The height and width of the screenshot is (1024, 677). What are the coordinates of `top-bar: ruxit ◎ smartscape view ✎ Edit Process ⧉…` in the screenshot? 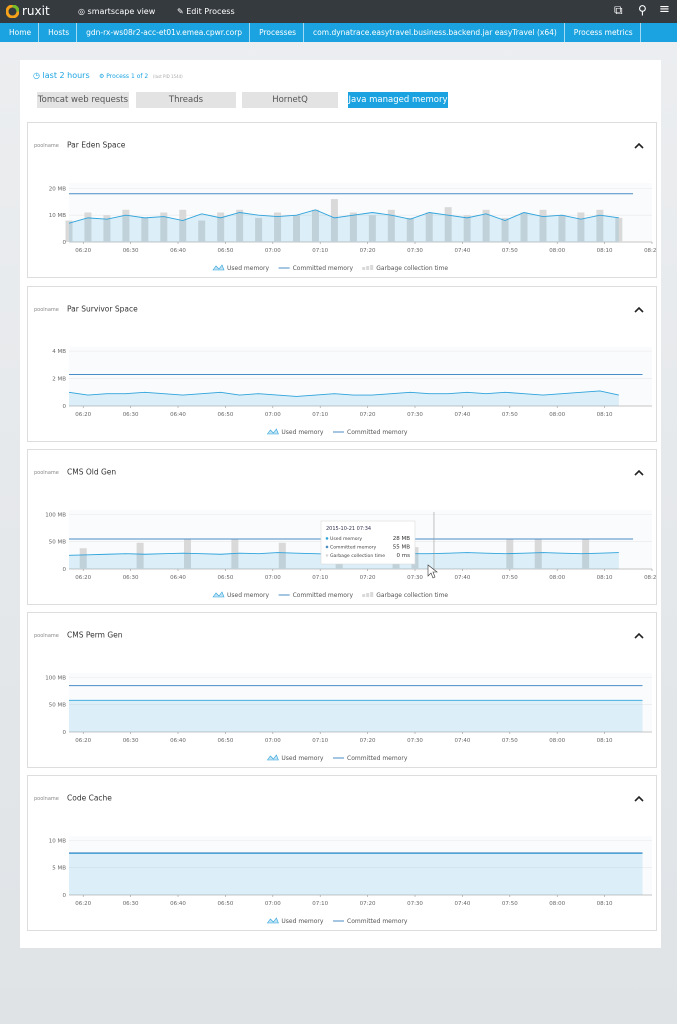 It's located at (338, 11).